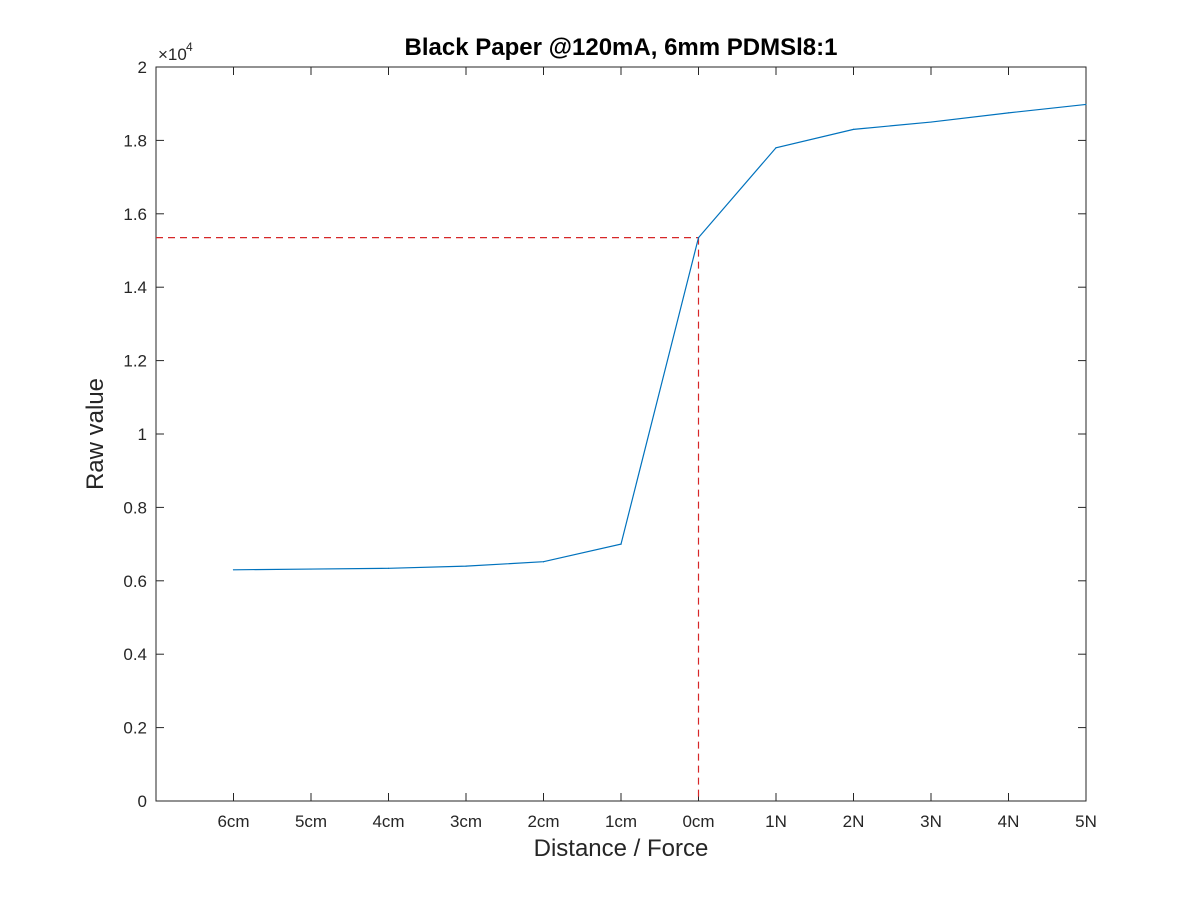 This screenshot has width=1200, height=900. Describe the element at coordinates (621, 47) in the screenshot. I see `chart-title: Black Paper @120mA, 6mm PDMSl8:1` at that location.